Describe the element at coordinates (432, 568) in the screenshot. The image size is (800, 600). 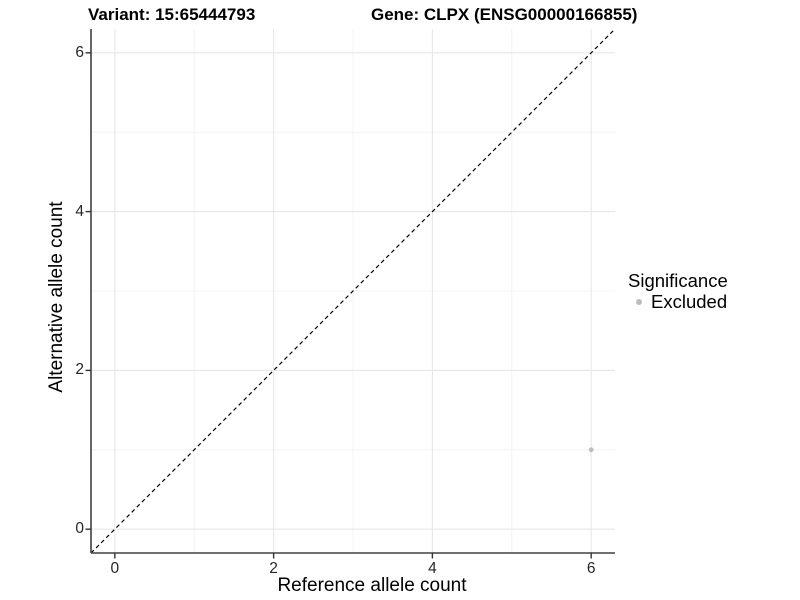
I see `x-tick-label: 4` at that location.